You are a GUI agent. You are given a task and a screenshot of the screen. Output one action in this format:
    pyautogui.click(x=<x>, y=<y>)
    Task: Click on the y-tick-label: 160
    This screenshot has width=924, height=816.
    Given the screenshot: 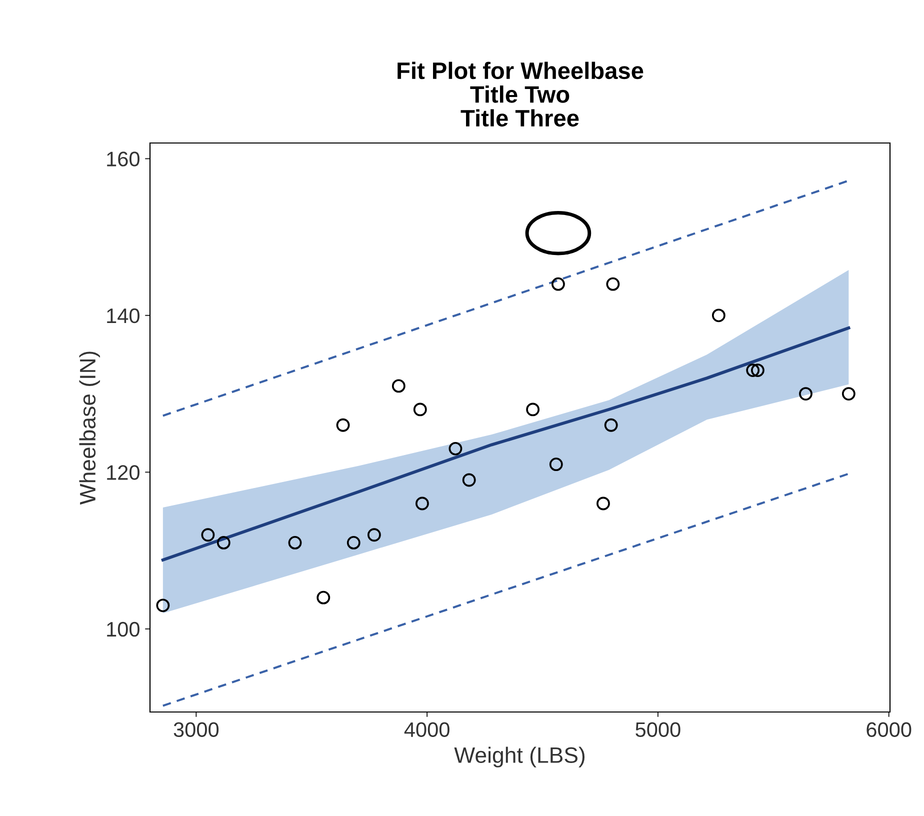 What is the action you would take?
    pyautogui.click(x=123, y=159)
    